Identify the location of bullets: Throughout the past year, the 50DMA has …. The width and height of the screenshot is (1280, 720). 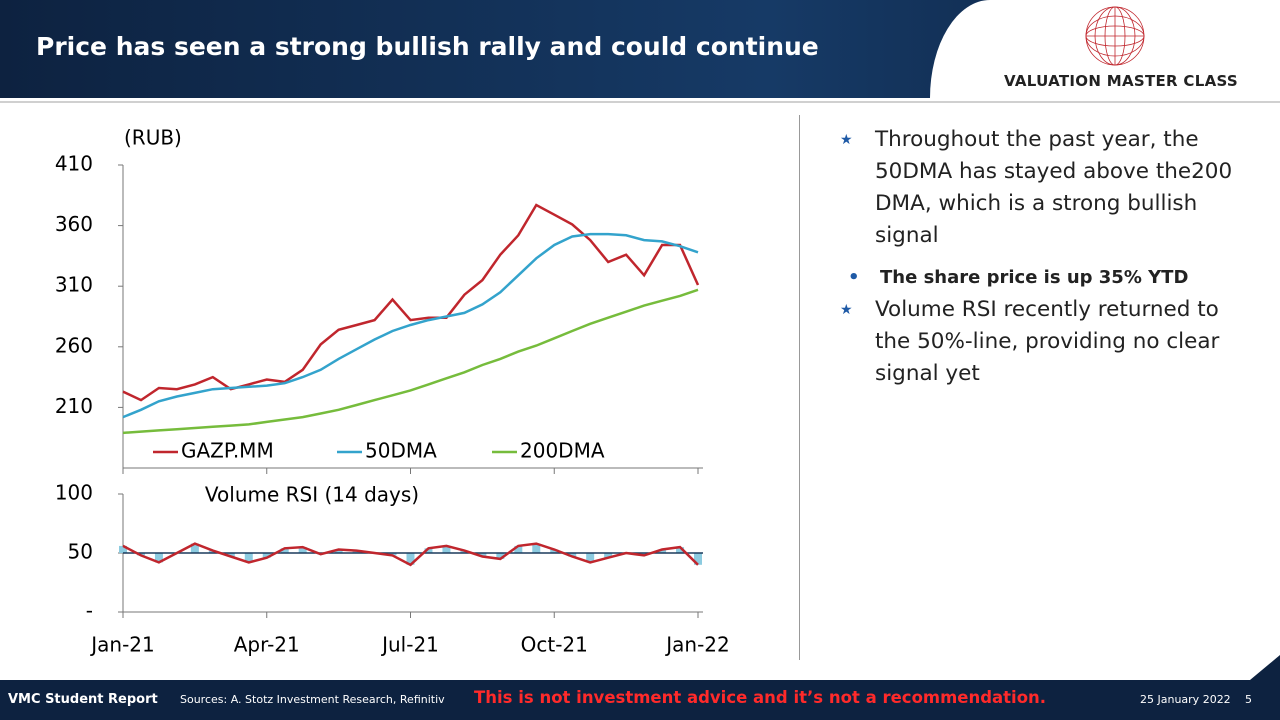
(1043, 262).